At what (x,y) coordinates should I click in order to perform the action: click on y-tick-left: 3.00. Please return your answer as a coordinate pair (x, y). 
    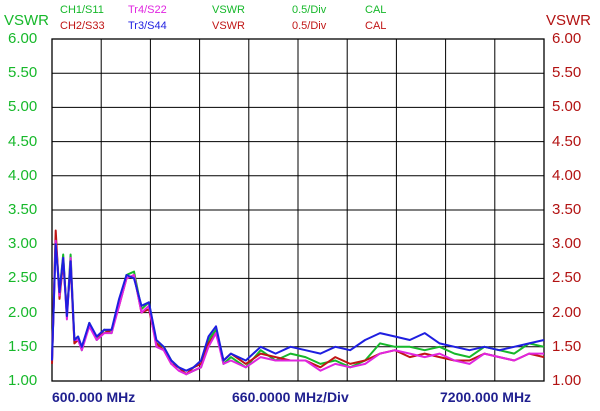
    Looking at the image, I should click on (23, 244).